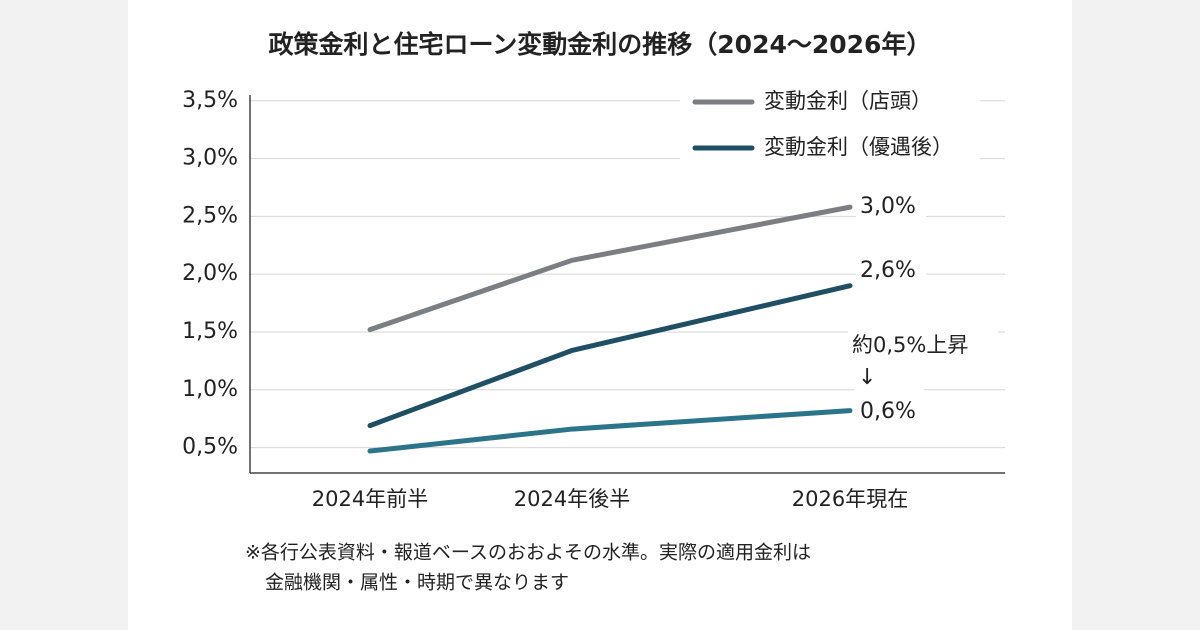 The width and height of the screenshot is (1200, 630). Describe the element at coordinates (210, 158) in the screenshot. I see `y-tick-label: 3,0%` at that location.